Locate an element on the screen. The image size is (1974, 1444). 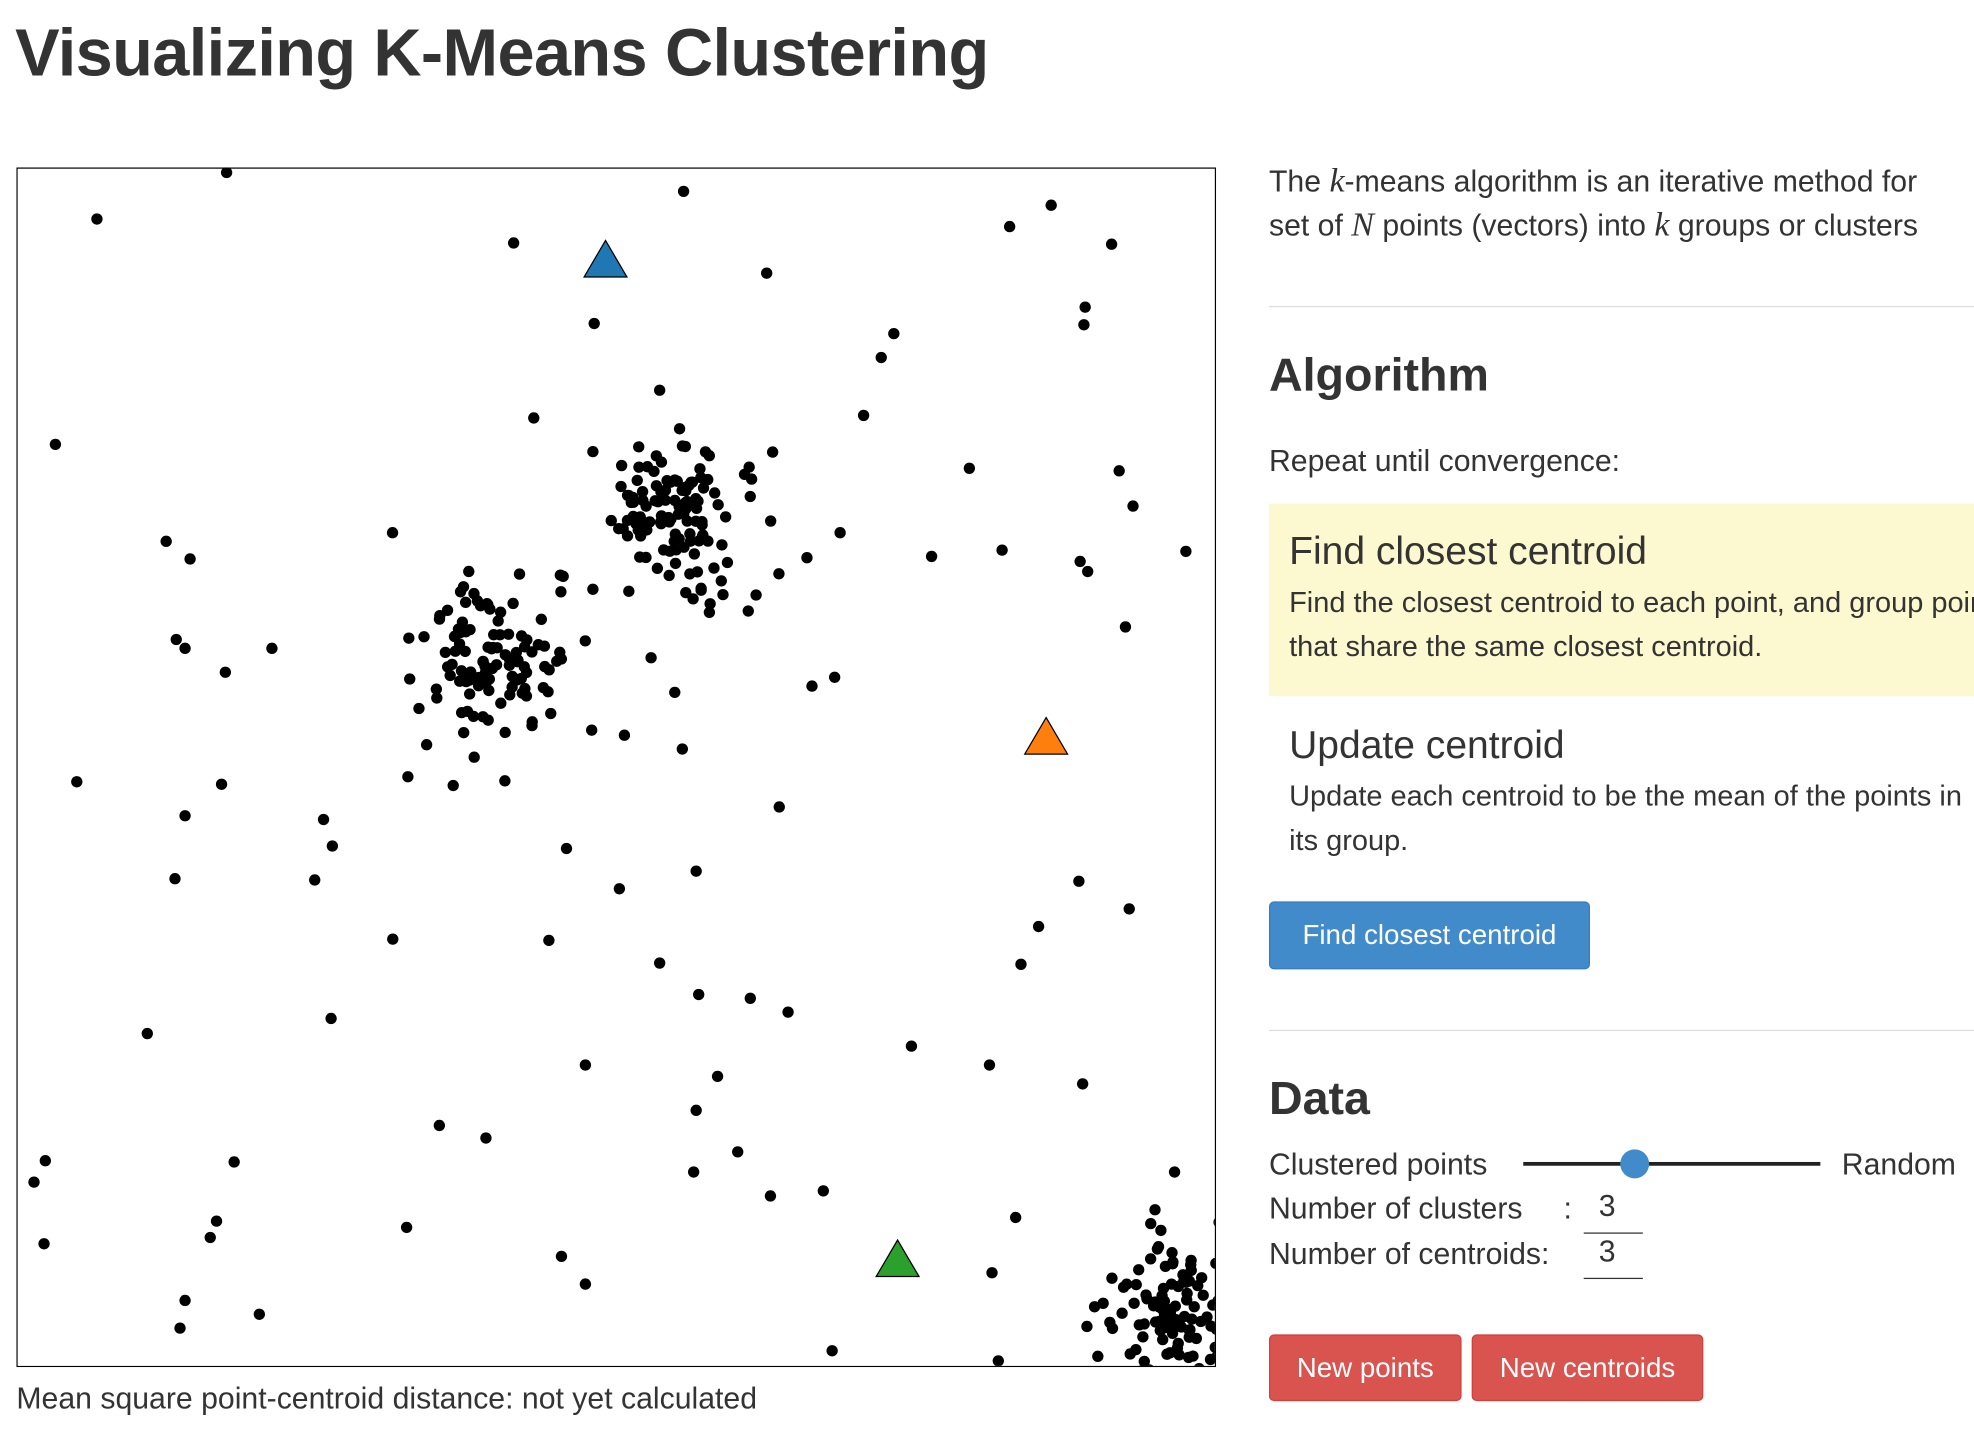
new-centroids-button: New centroids is located at coordinates (1587, 1368).